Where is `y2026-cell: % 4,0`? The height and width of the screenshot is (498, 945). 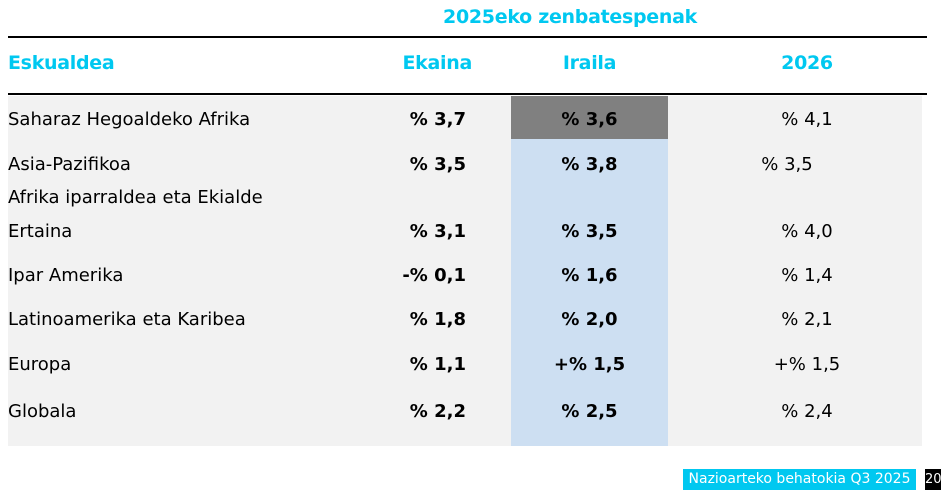 y2026-cell: % 4,0 is located at coordinates (807, 231).